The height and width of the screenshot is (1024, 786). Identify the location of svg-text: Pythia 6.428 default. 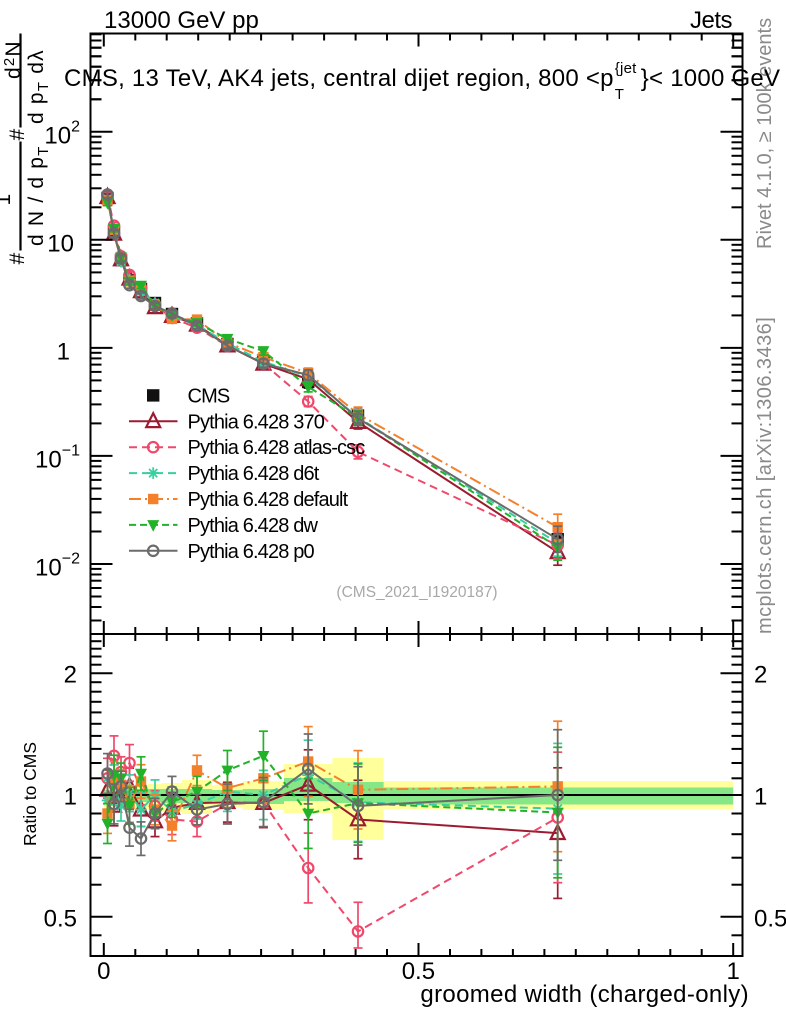
(268, 500).